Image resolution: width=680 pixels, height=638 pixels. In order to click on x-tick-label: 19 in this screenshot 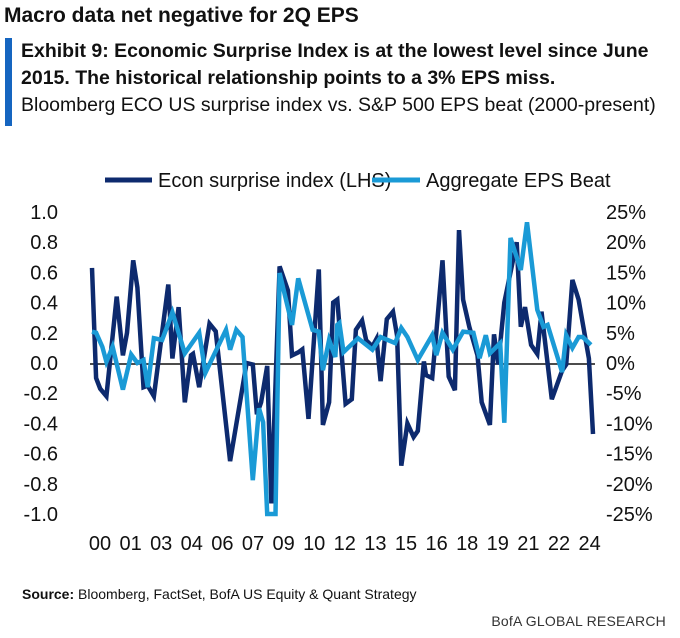, I will do `click(498, 544)`.